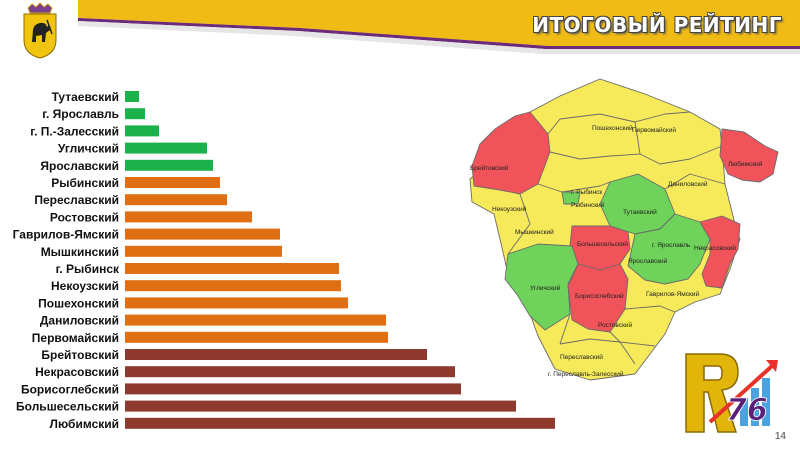 The width and height of the screenshot is (800, 450). Describe the element at coordinates (85, 183) in the screenshot. I see `category-label: Рыбинский` at that location.